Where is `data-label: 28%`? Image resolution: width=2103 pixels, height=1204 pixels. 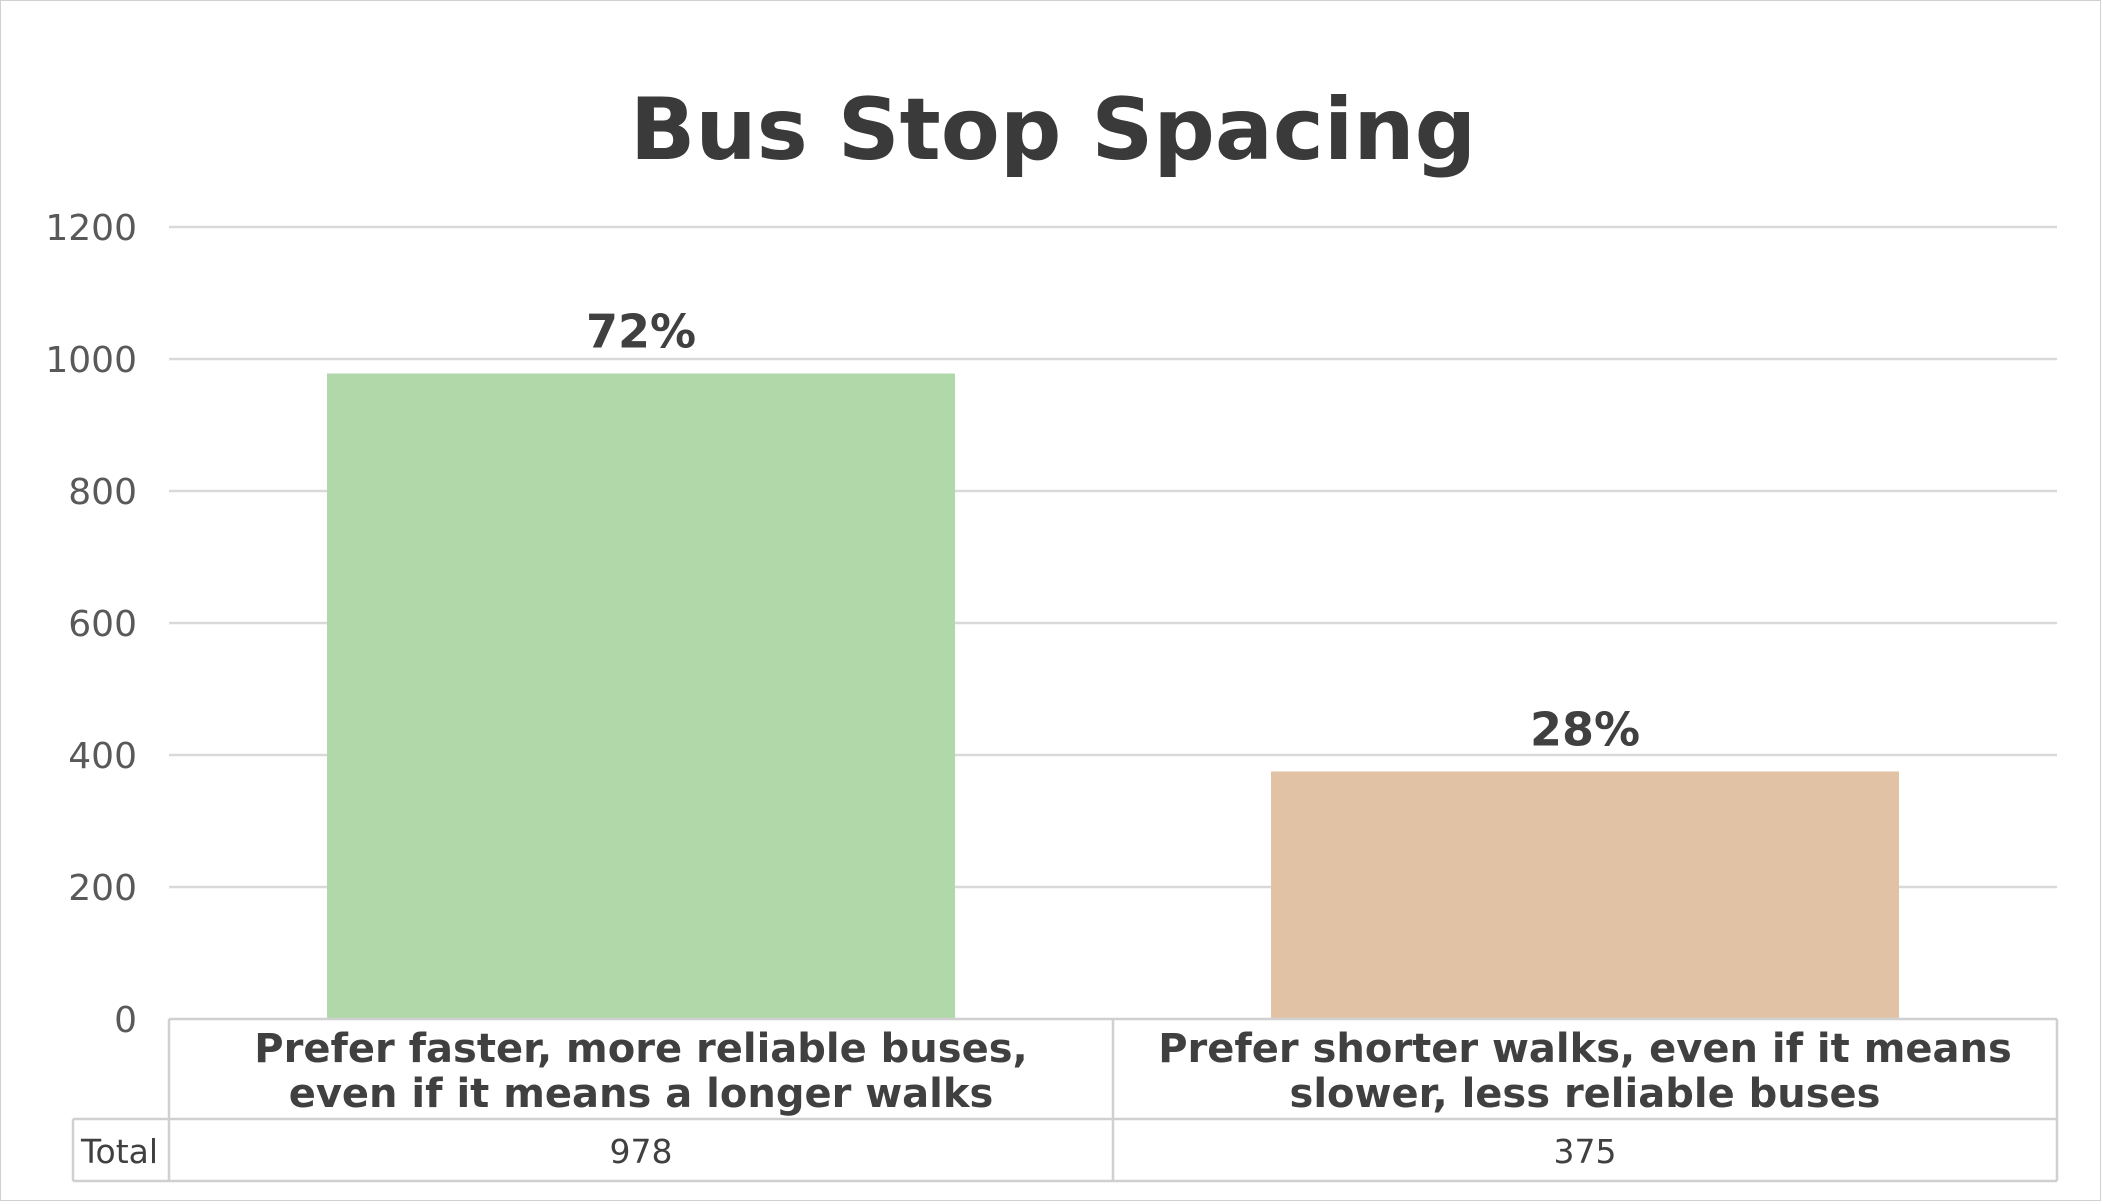
data-label: 28% is located at coordinates (1585, 730).